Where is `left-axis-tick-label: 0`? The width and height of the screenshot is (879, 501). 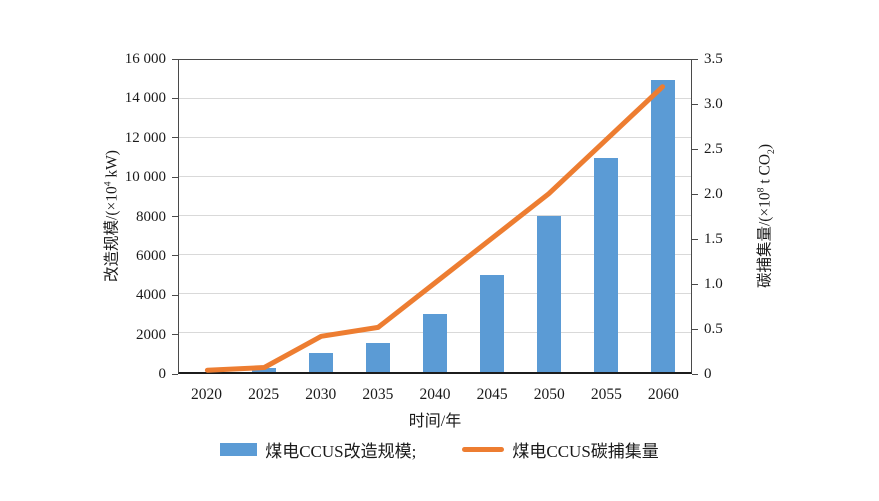 left-axis-tick-label: 0 is located at coordinates (162, 374).